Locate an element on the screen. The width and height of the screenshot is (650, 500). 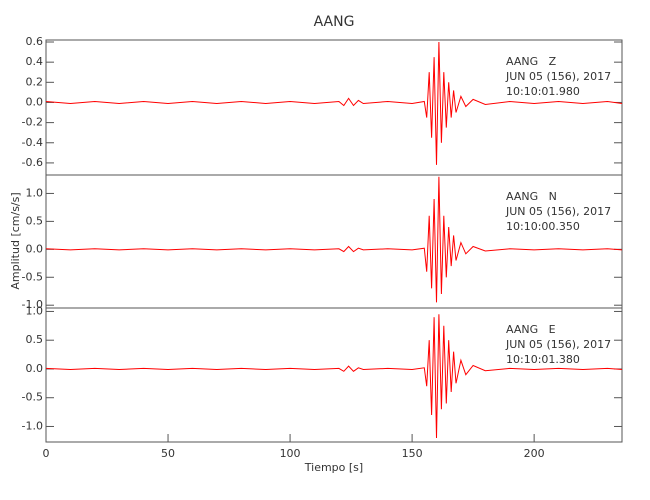
annotation: AANG N is located at coordinates (531, 196).